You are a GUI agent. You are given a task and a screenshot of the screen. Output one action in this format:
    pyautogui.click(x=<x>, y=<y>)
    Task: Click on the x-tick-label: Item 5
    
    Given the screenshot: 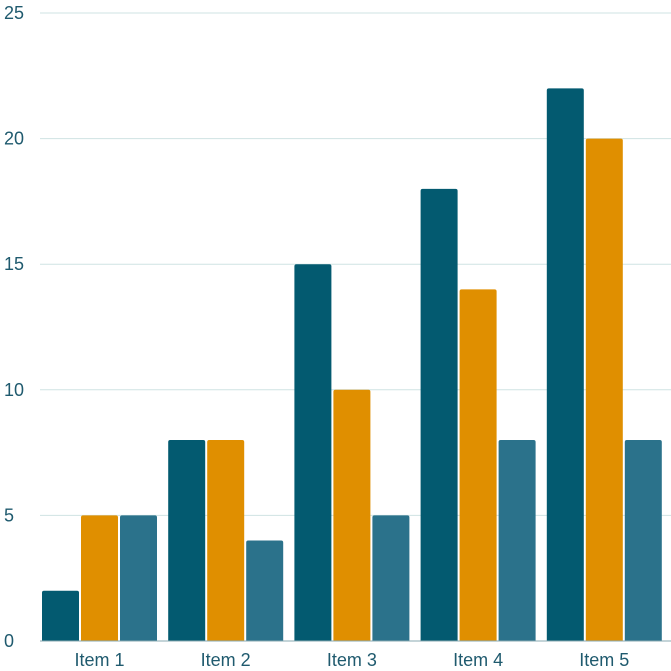 What is the action you would take?
    pyautogui.click(x=604, y=660)
    